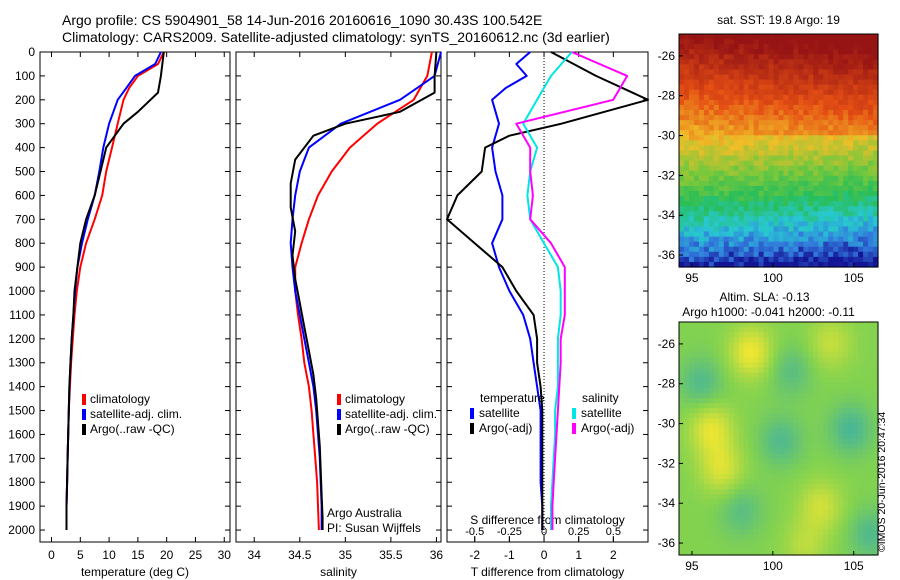 This screenshot has height=580, width=900. Describe the element at coordinates (667, 344) in the screenshot. I see `sla-map-ytick-label: -26` at that location.